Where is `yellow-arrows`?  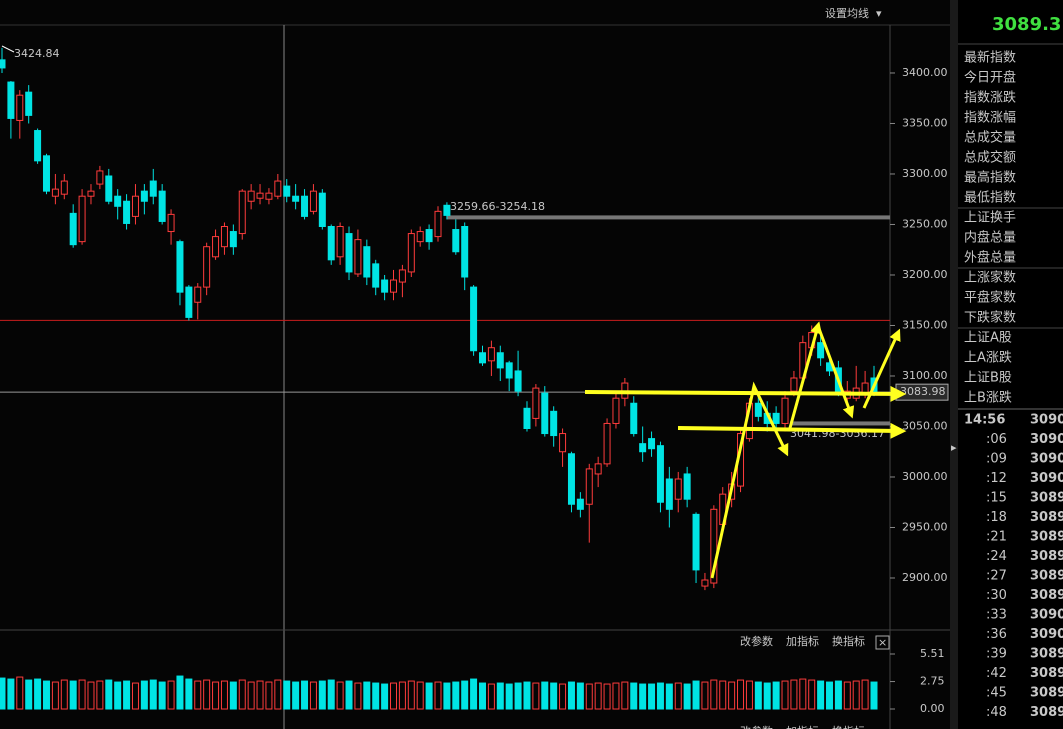 yellow-arrows is located at coordinates (745, 450).